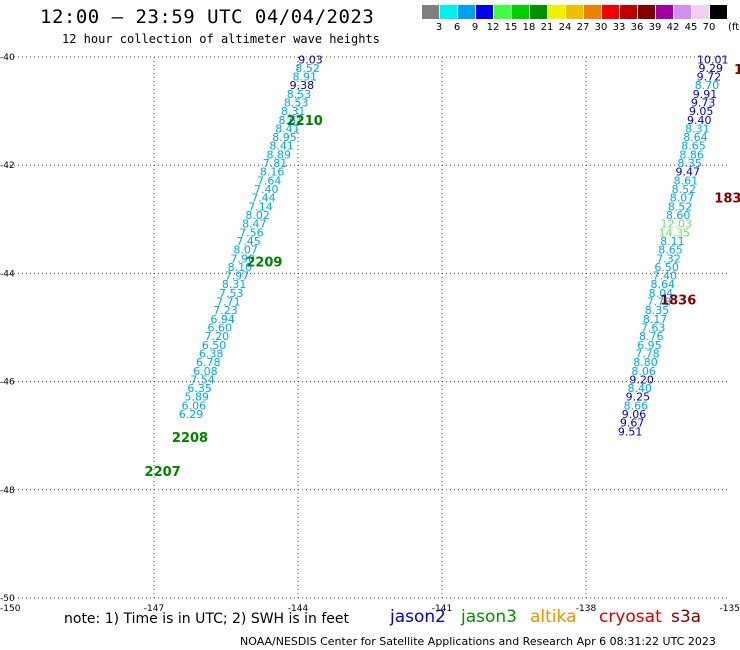  I want to click on time-label-clipped: 1, so click(737, 70).